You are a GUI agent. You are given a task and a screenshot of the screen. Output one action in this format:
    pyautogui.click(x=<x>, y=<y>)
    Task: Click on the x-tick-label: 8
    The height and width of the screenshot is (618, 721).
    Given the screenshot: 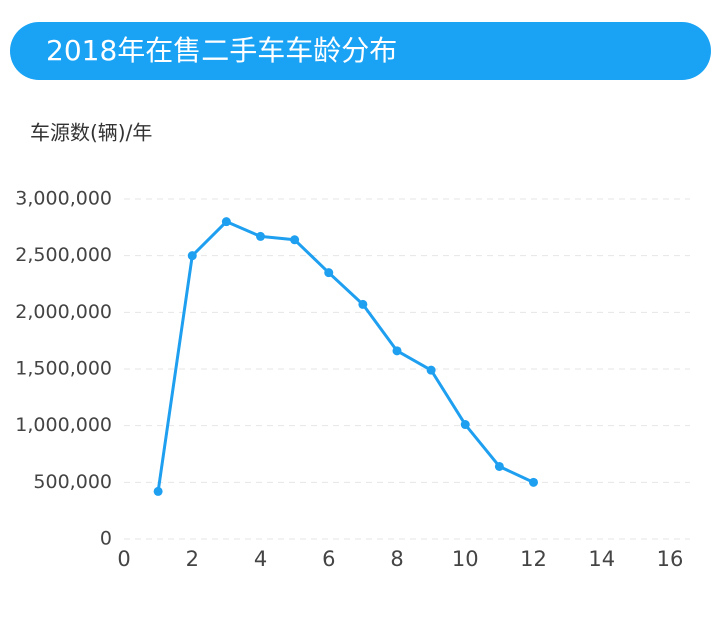 What is the action you would take?
    pyautogui.click(x=396, y=559)
    